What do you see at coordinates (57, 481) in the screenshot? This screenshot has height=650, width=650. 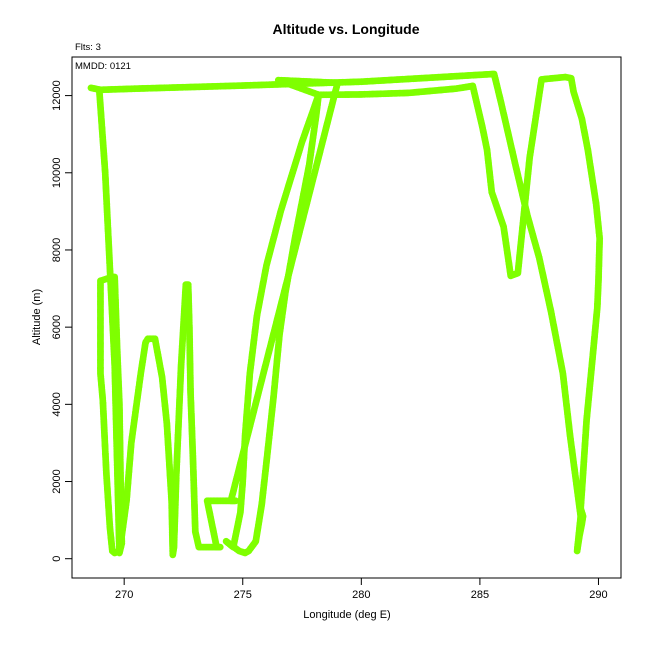 I see `y-tick-label: 2000` at bounding box center [57, 481].